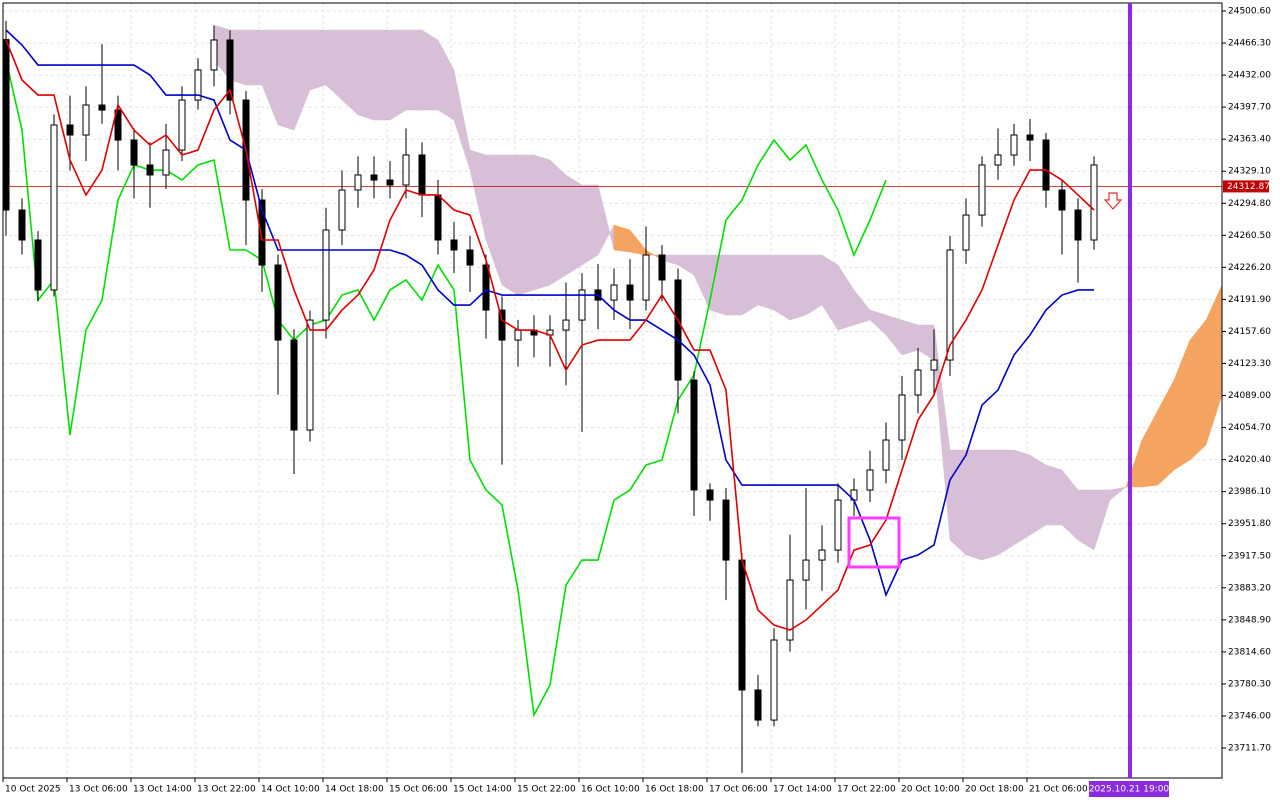 This screenshot has width=1280, height=800. What do you see at coordinates (1249, 684) in the screenshot?
I see `y-tick-label: 23780.30` at bounding box center [1249, 684].